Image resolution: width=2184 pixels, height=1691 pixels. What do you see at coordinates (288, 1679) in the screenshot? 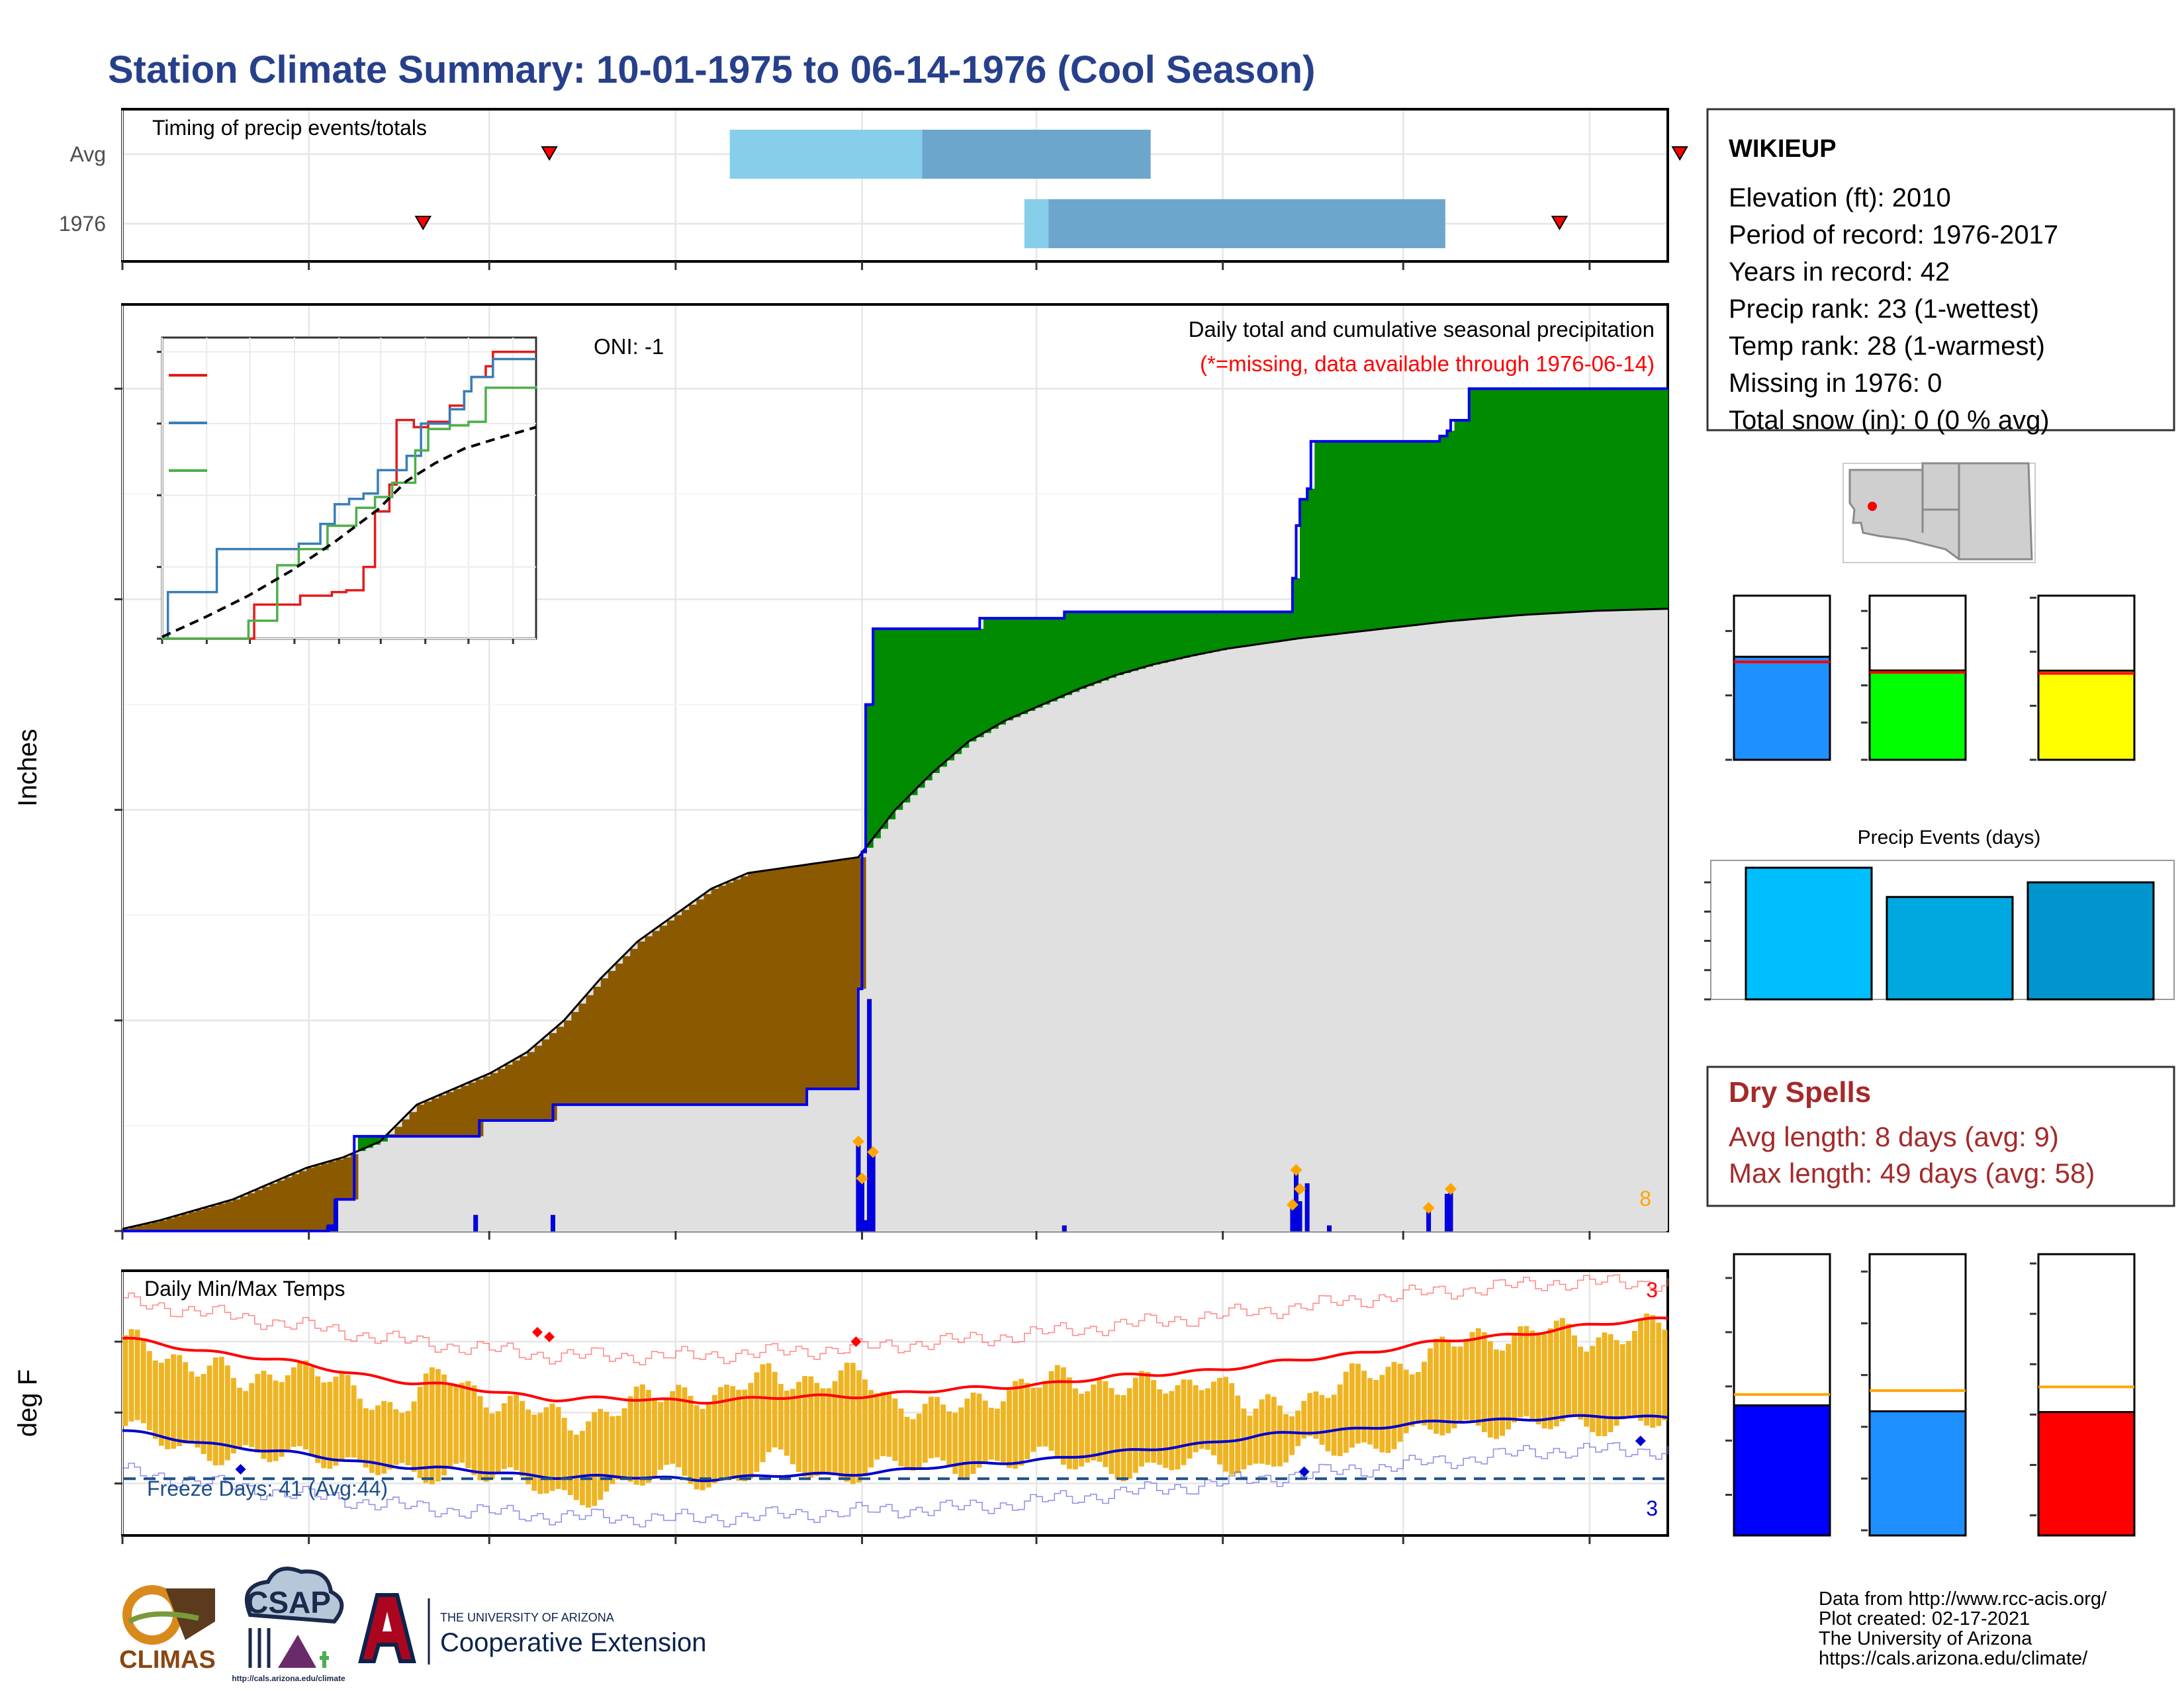
I see `csap-logo-url: http://cals.arizona.edu/climate` at bounding box center [288, 1679].